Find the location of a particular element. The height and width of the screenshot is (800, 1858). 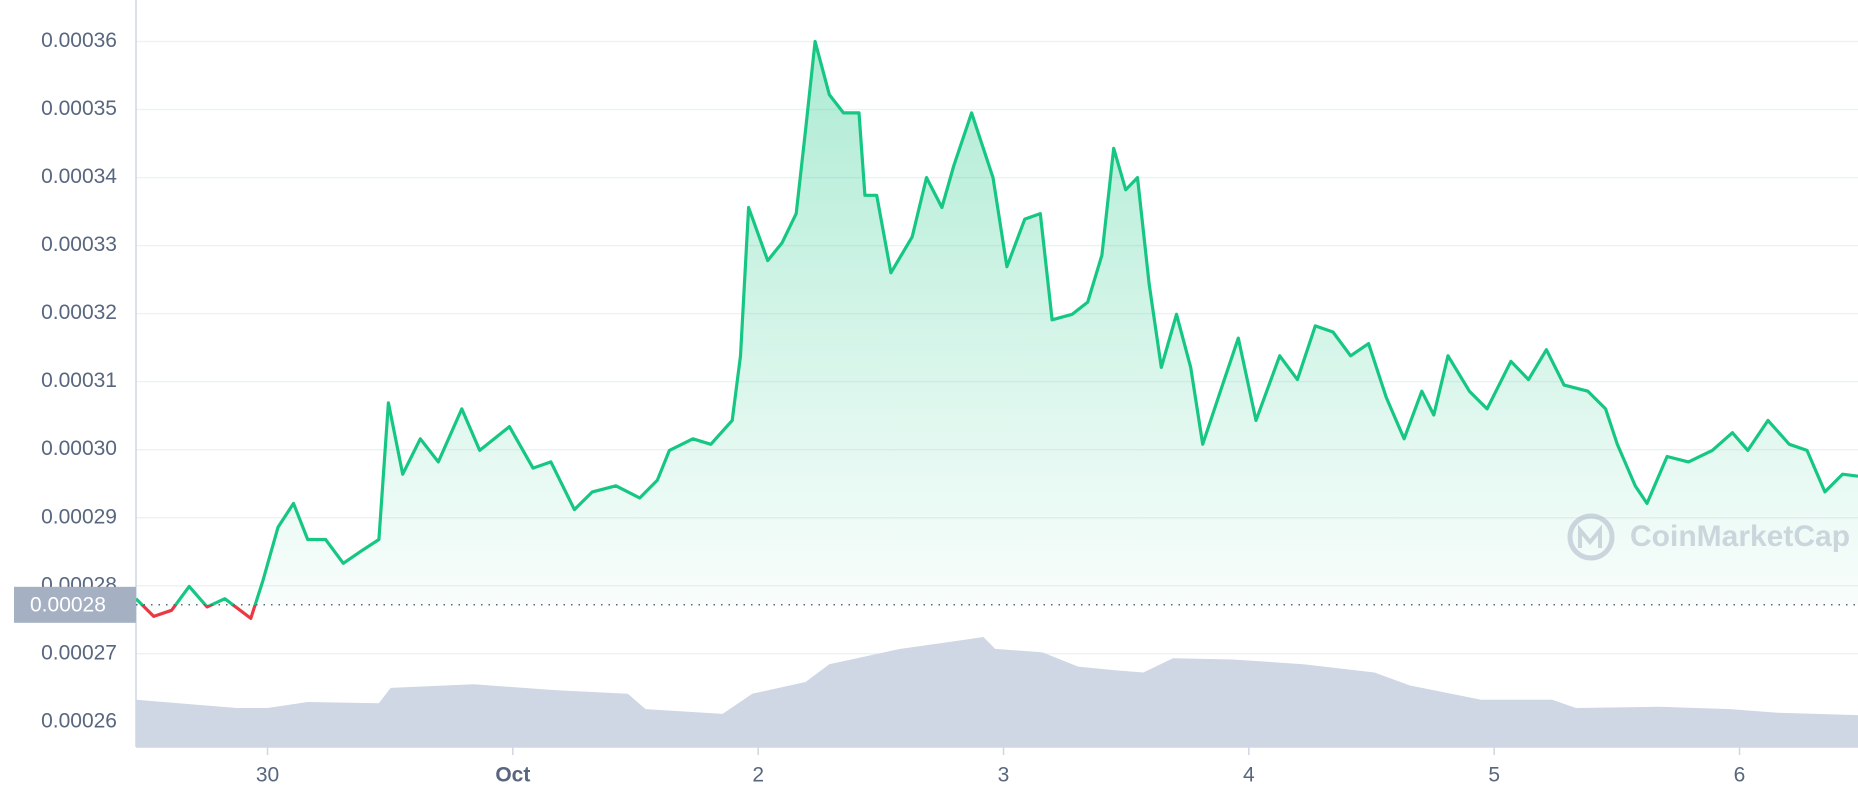

x-tick-label: 6 is located at coordinates (1740, 775).